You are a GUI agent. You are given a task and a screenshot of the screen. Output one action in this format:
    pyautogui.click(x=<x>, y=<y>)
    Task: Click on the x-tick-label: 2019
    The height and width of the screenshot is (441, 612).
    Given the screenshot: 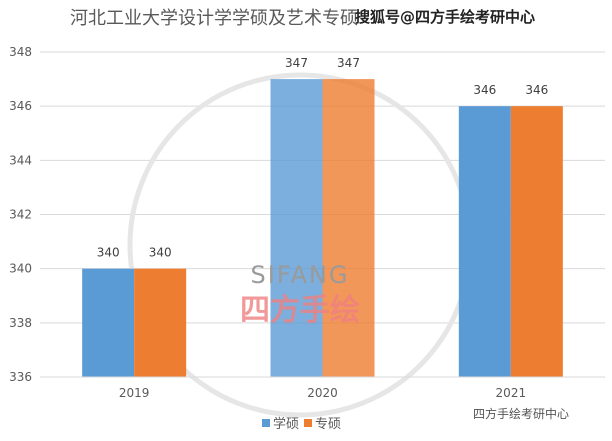 What is the action you would take?
    pyautogui.click(x=134, y=393)
    